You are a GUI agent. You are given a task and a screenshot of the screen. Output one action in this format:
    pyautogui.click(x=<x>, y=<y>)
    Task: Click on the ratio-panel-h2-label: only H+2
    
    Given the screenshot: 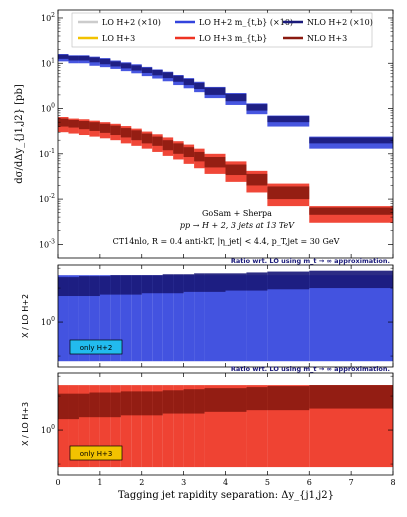 What is the action you would take?
    pyautogui.click(x=96, y=348)
    